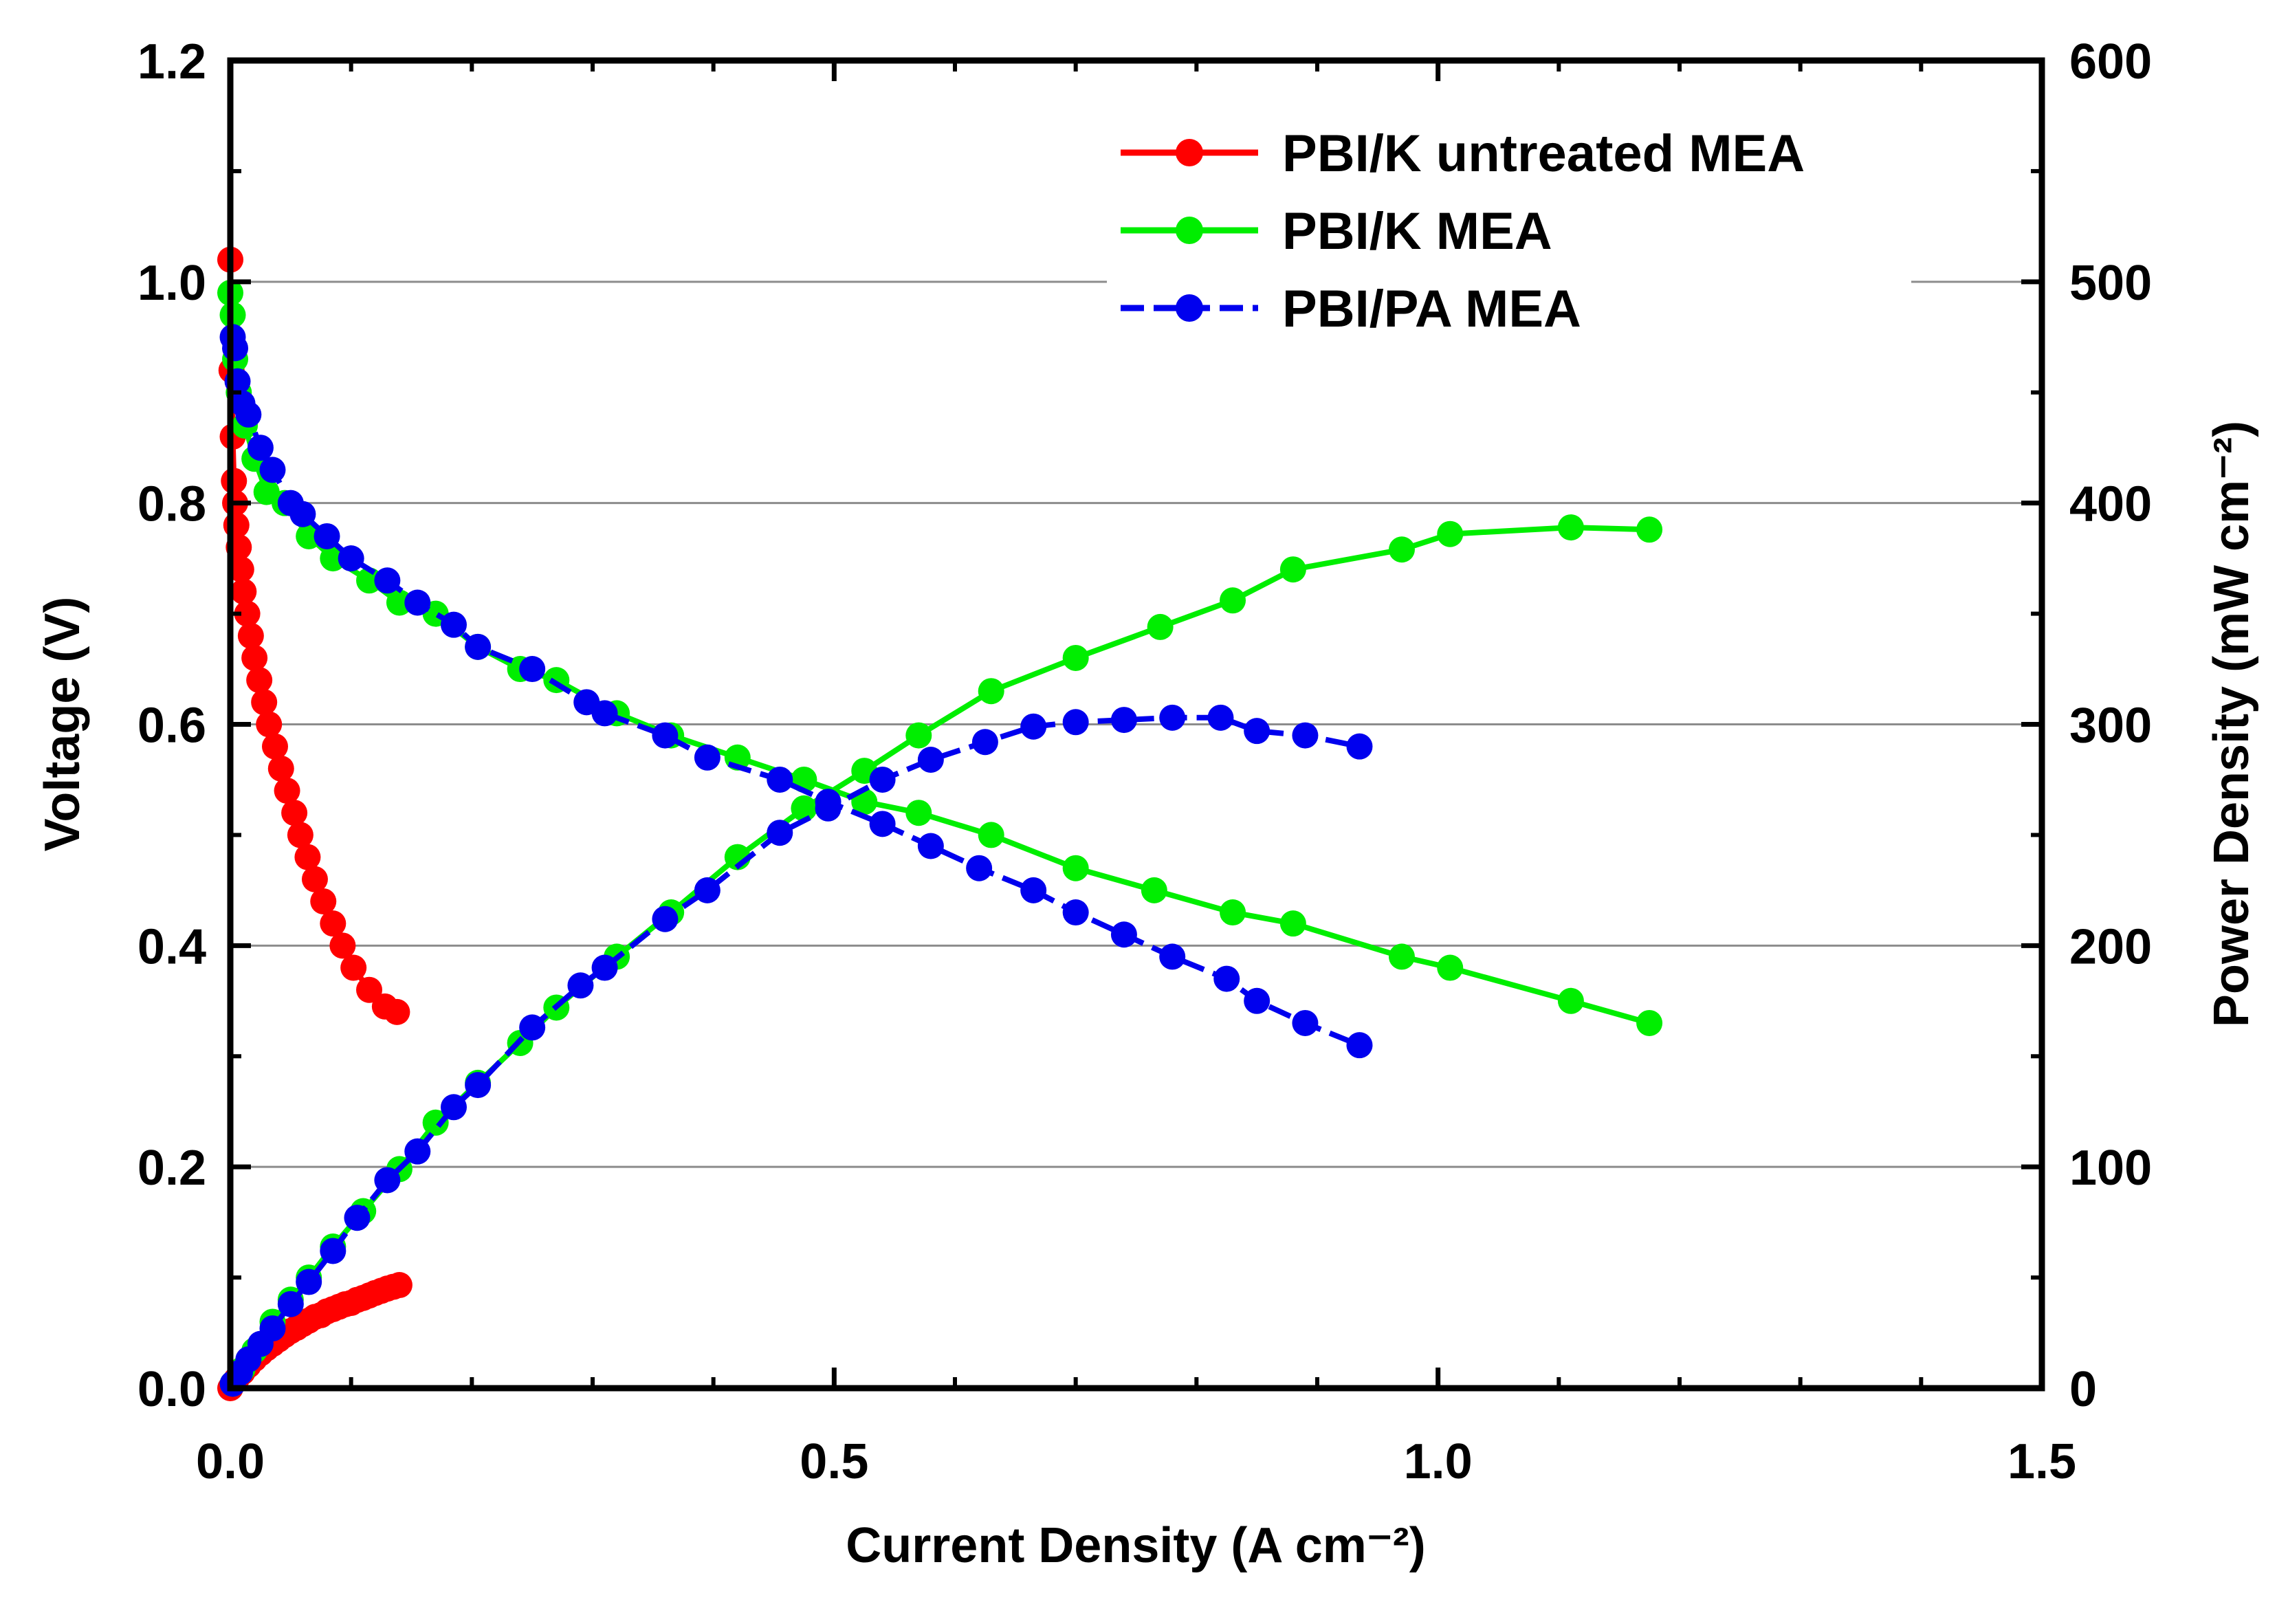  What do you see at coordinates (1417, 231) in the screenshot?
I see `legend-label: PBI/K MEA` at bounding box center [1417, 231].